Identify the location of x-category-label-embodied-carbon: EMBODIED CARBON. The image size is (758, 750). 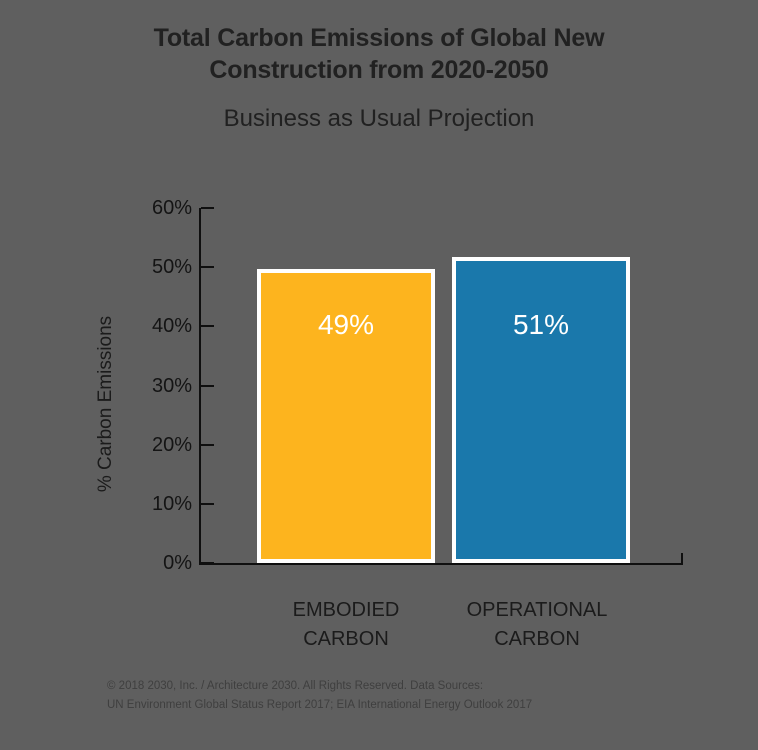
(346, 624).